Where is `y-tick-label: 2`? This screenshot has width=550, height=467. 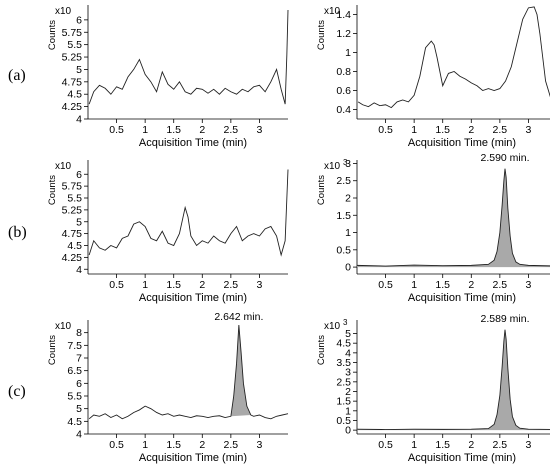 y-tick-label: 2 is located at coordinates (348, 392).